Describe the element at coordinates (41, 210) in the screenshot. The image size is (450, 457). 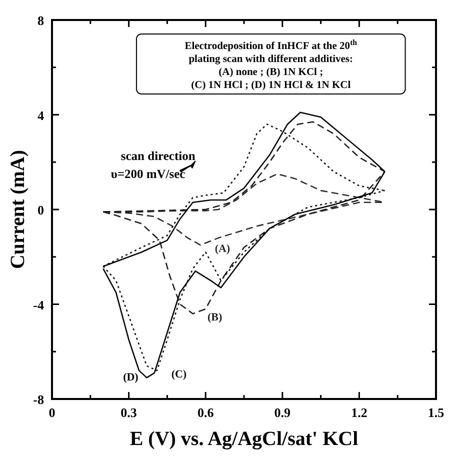
I see `y-tick-label: 0` at that location.